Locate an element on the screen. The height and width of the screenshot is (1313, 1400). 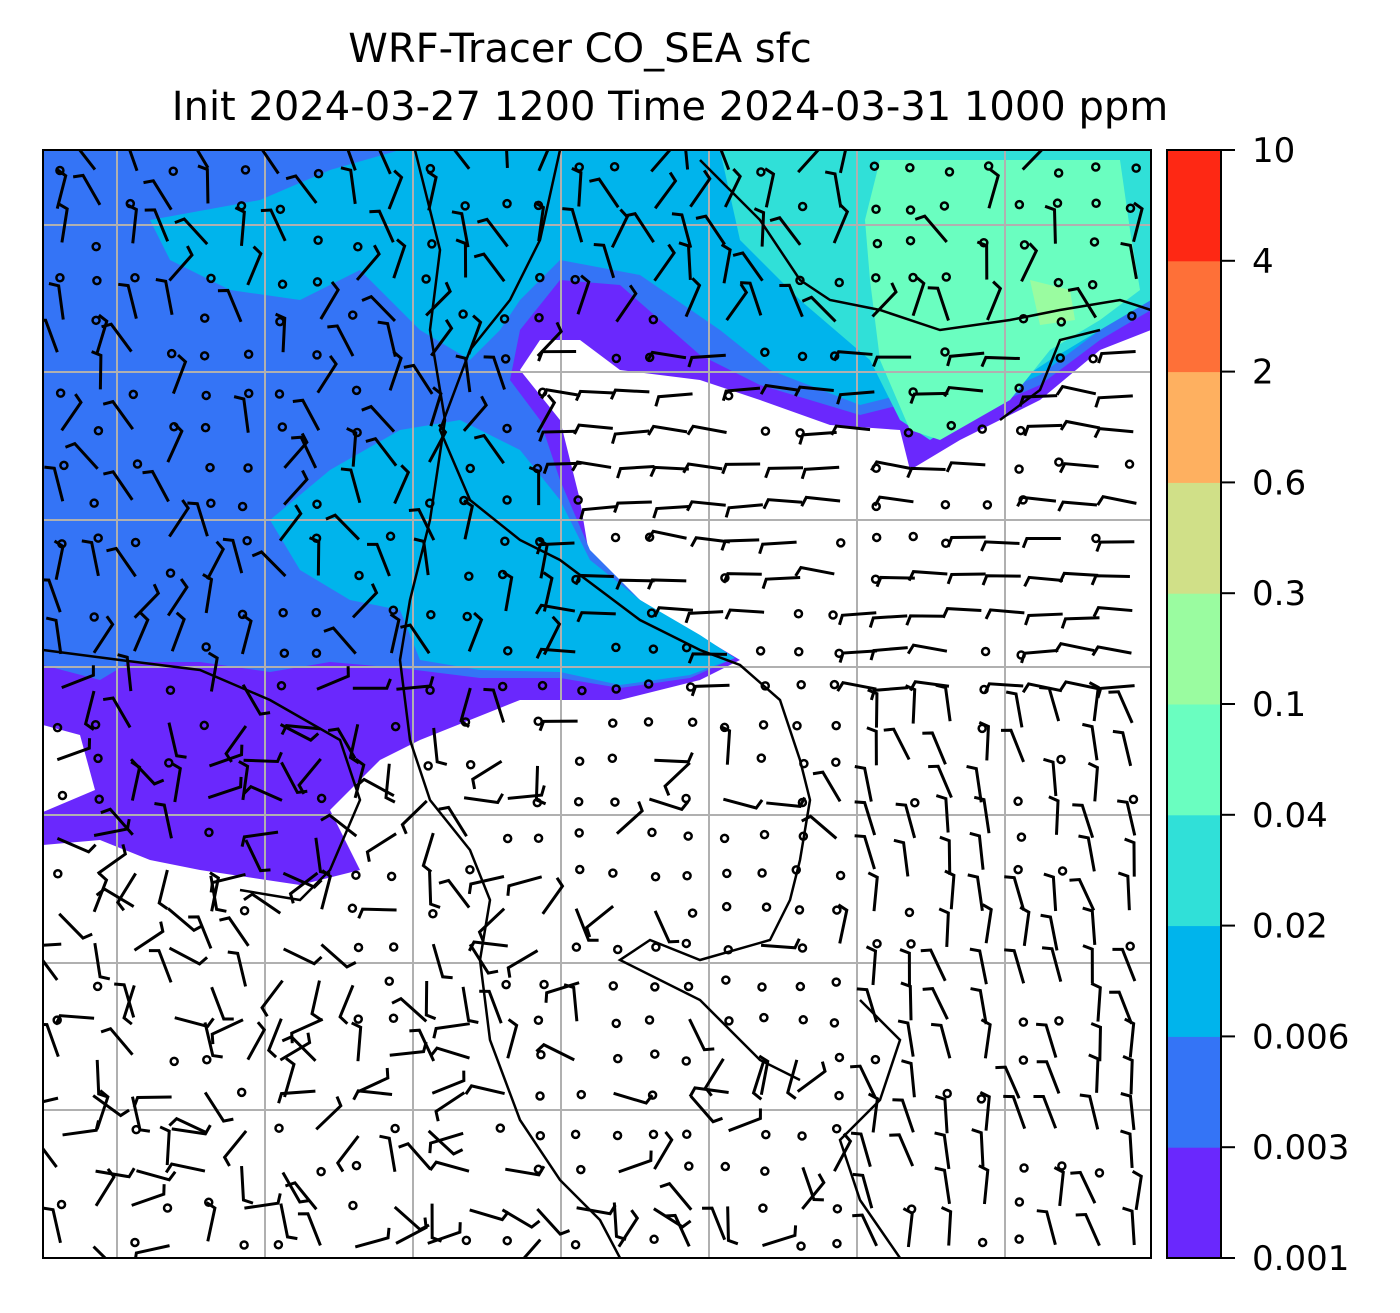
concentration-0.04 is located at coordinates (1002, 300).